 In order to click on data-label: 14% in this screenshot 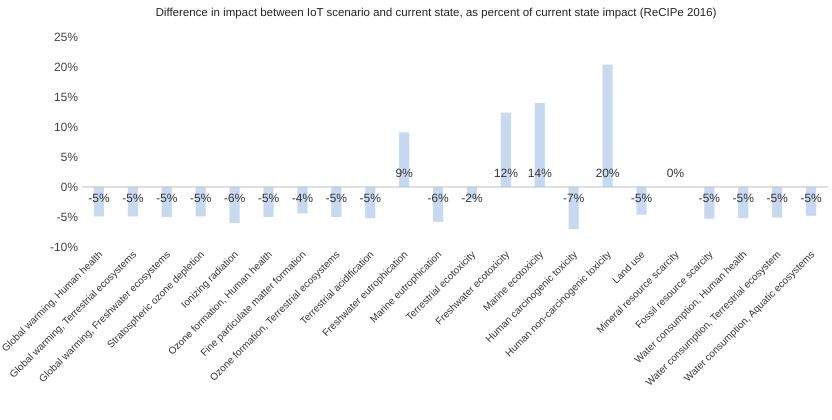, I will do `click(540, 173)`.